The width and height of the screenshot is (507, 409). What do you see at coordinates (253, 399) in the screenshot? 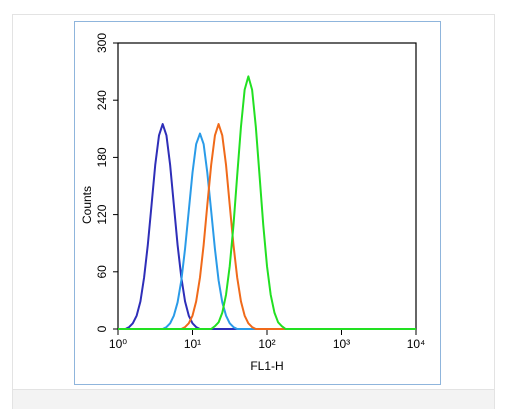
I see `footer-band` at bounding box center [253, 399].